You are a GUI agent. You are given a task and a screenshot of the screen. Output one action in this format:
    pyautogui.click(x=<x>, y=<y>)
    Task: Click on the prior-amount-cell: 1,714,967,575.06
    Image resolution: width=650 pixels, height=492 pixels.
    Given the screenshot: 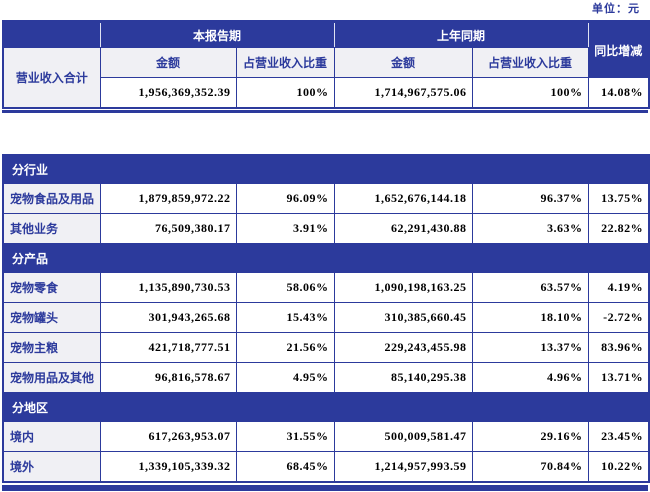 What is the action you would take?
    pyautogui.click(x=403, y=92)
    